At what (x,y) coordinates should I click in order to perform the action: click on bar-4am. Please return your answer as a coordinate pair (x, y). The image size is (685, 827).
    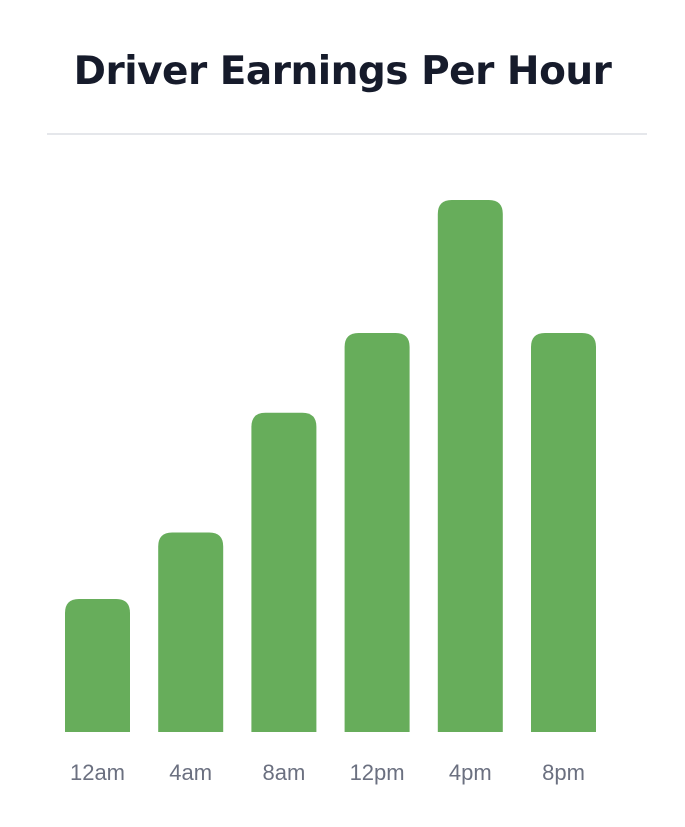
    Looking at the image, I should click on (191, 632).